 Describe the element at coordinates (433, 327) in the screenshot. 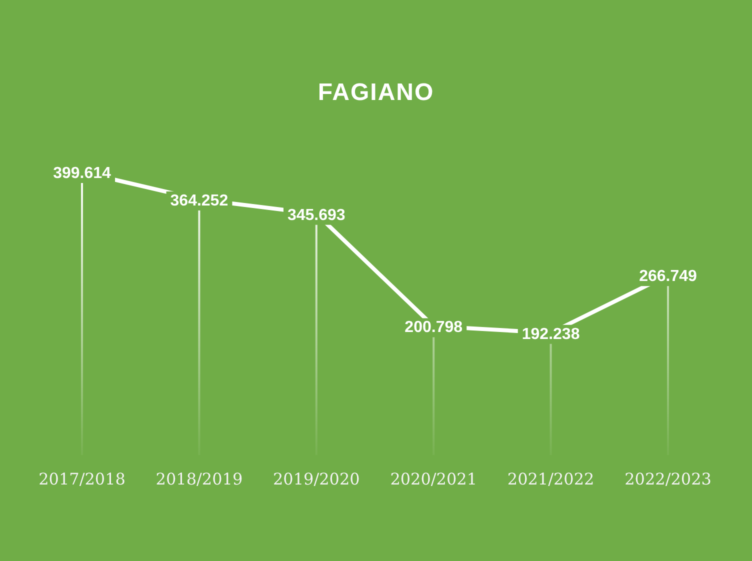

I see `data-label: 200.798` at that location.